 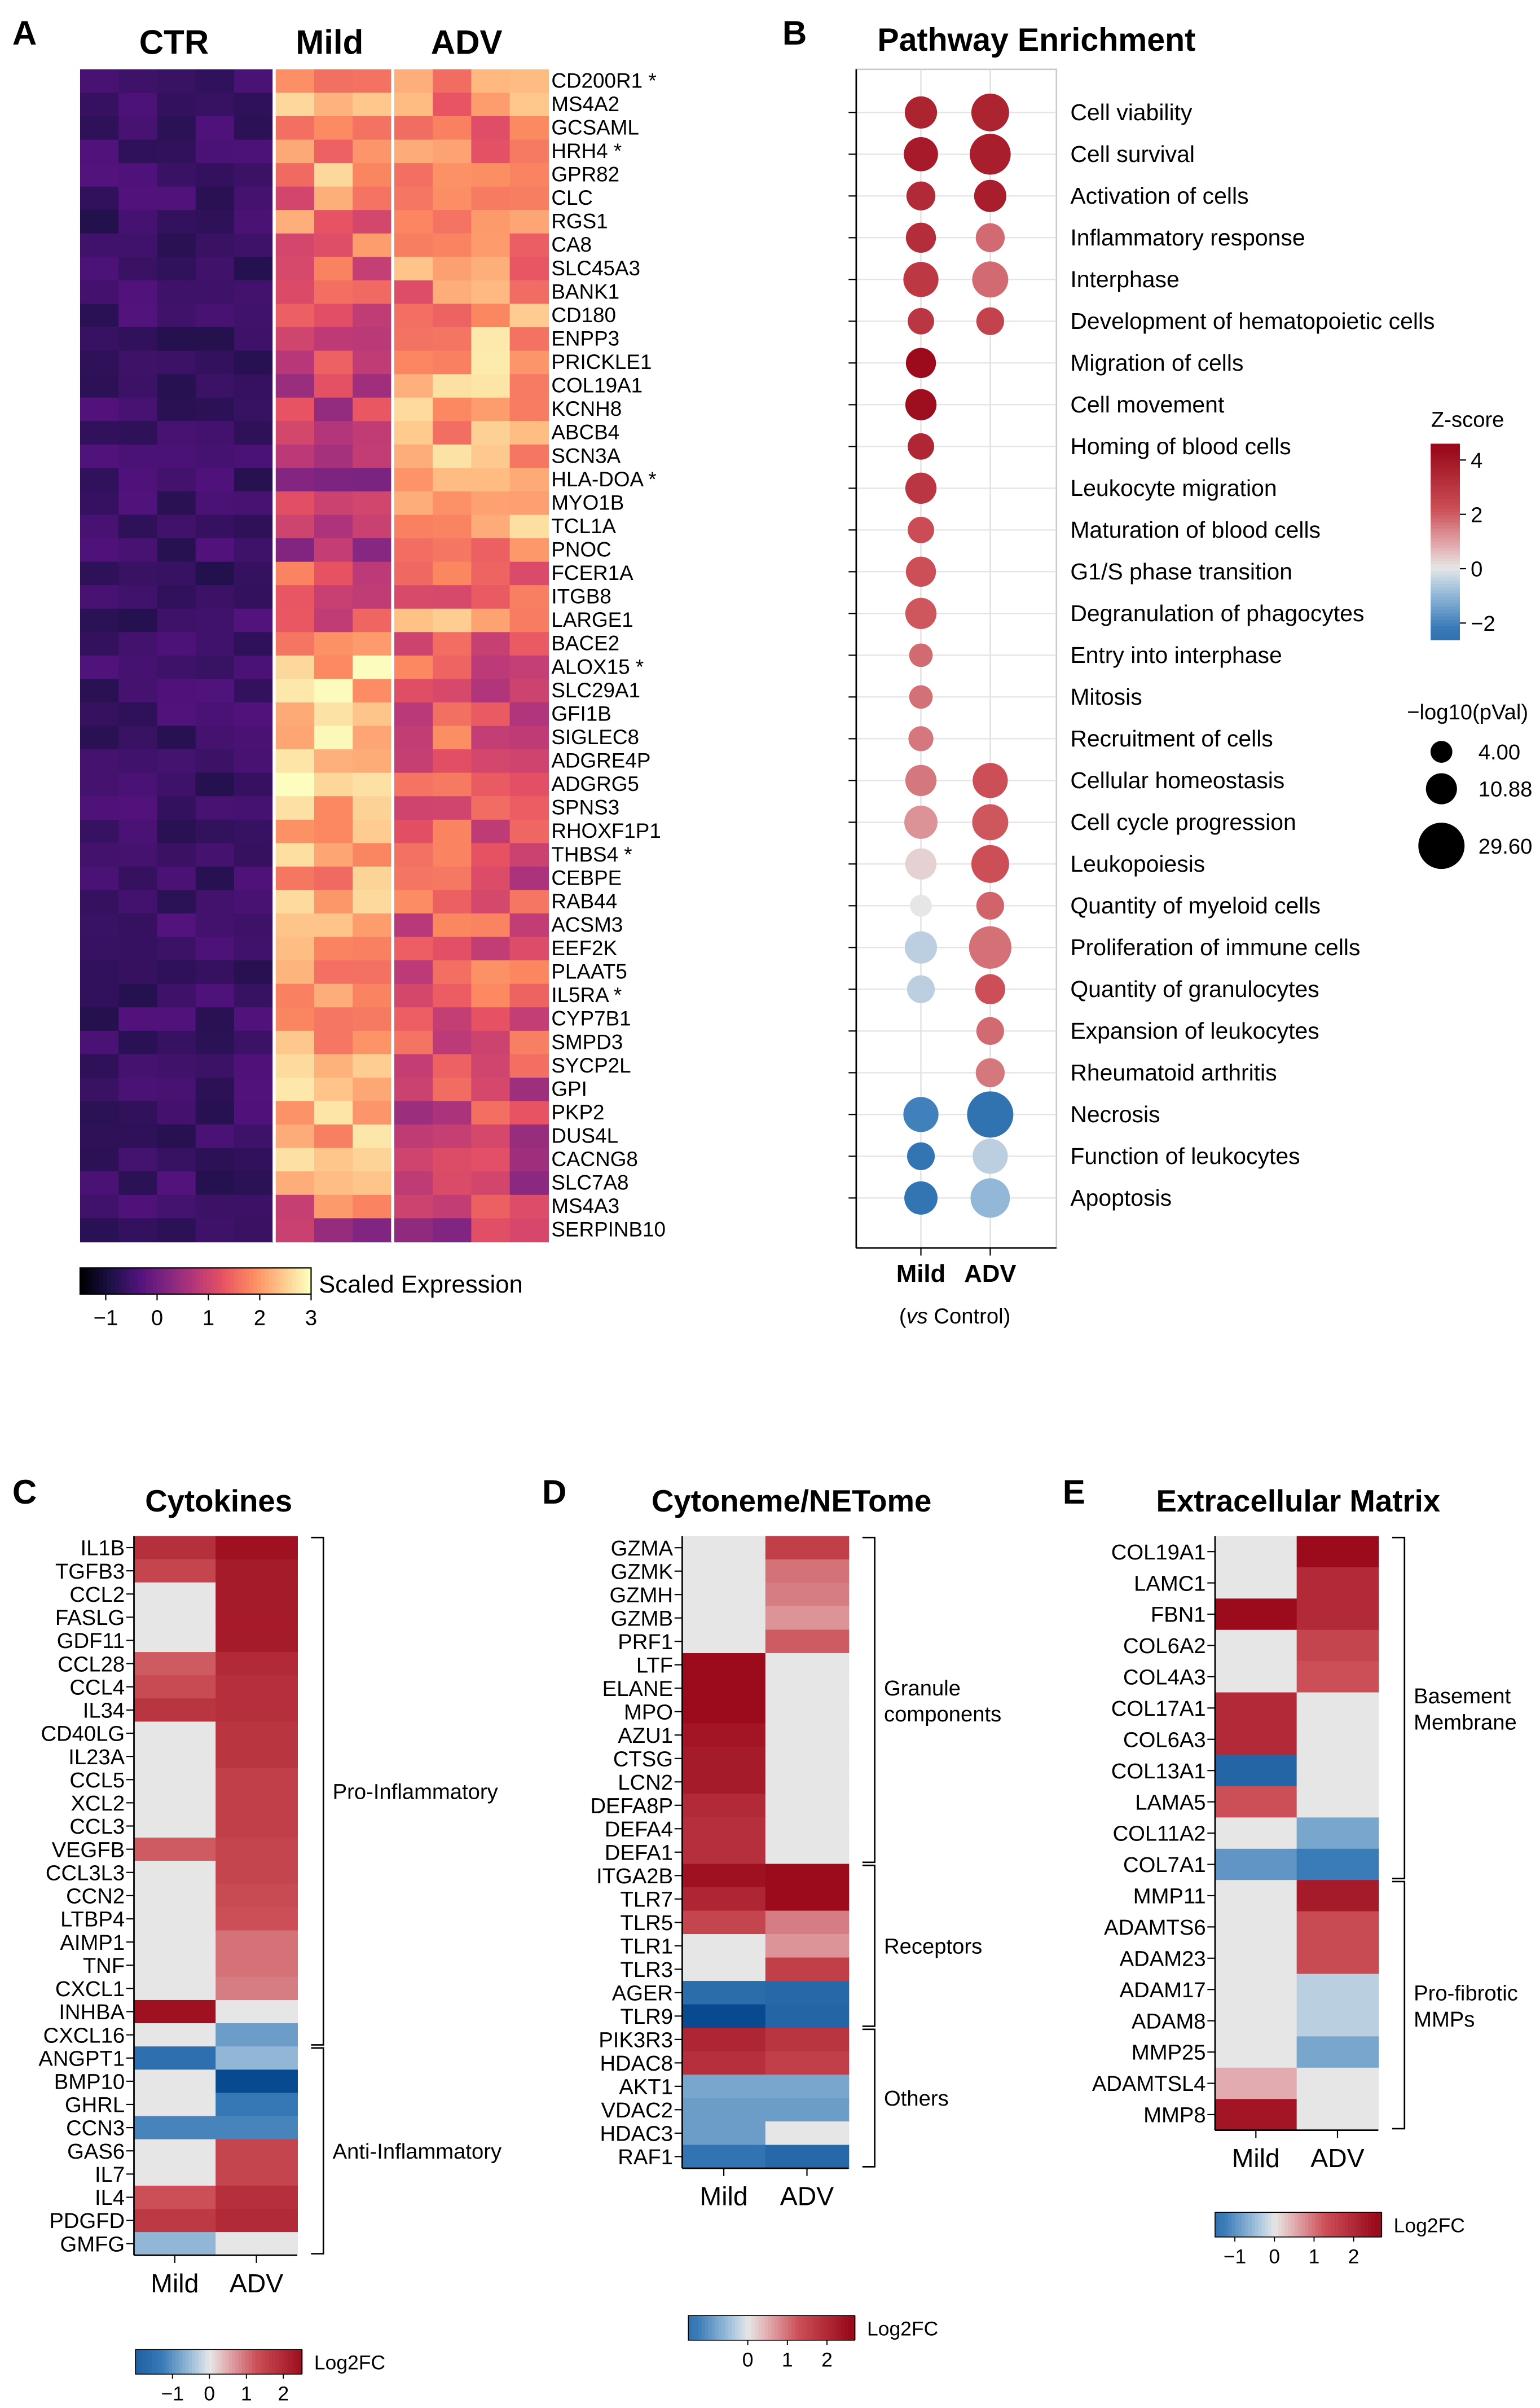 I want to click on gene-label: LARGE1, so click(x=592, y=619).